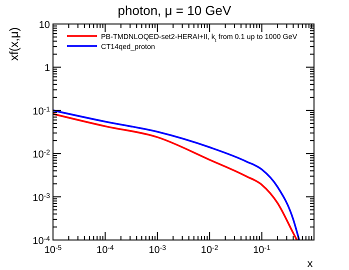 This screenshot has width=349, height=270. I want to click on y-axis-title: xf(x,μ), so click(14, 44).